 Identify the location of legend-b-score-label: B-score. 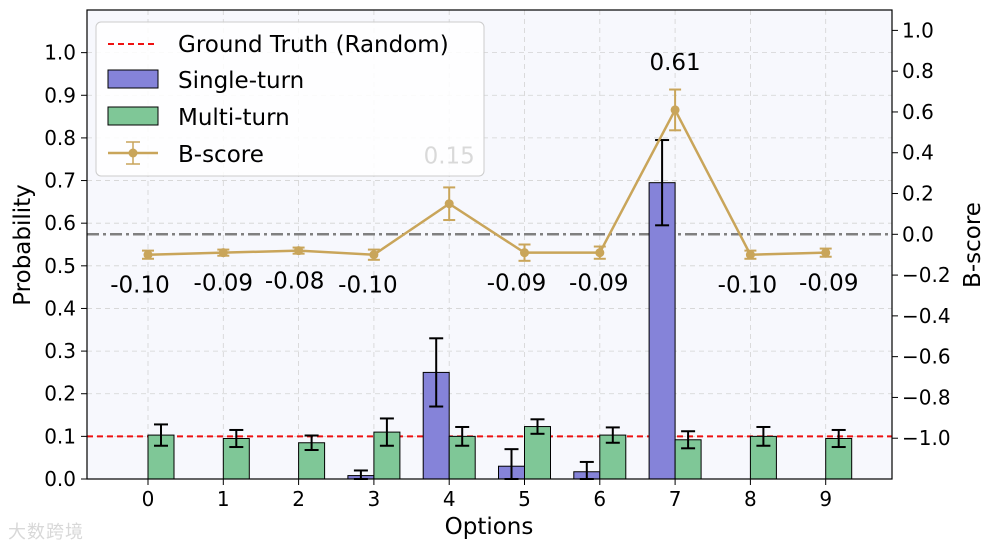
(221, 155).